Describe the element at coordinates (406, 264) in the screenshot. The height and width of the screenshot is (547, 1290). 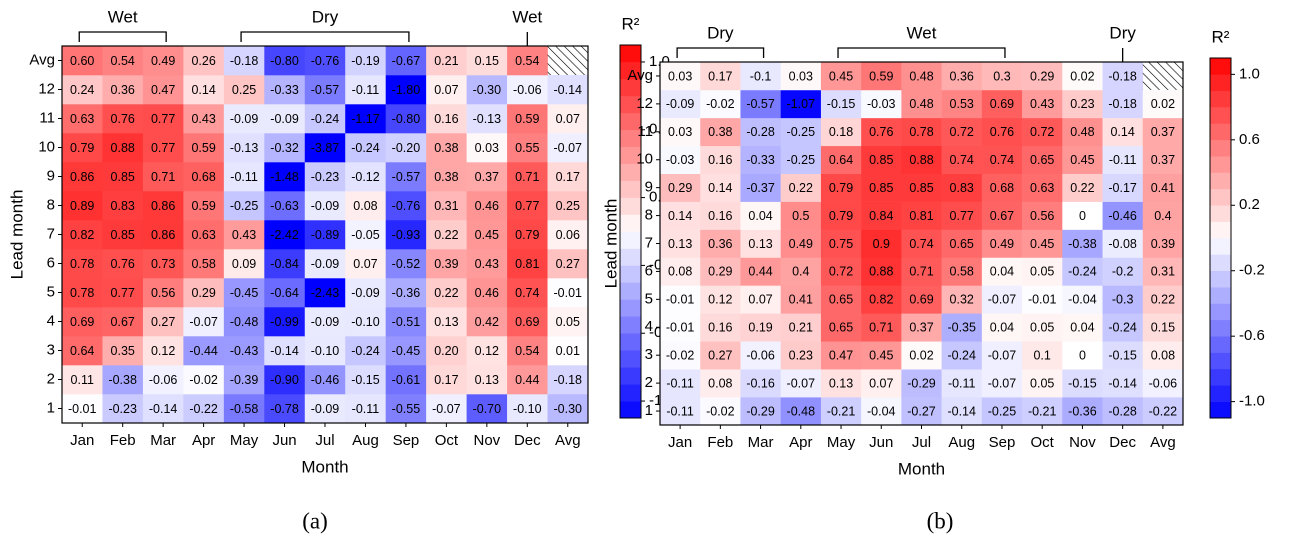
I see `cell-label: -0.52` at that location.